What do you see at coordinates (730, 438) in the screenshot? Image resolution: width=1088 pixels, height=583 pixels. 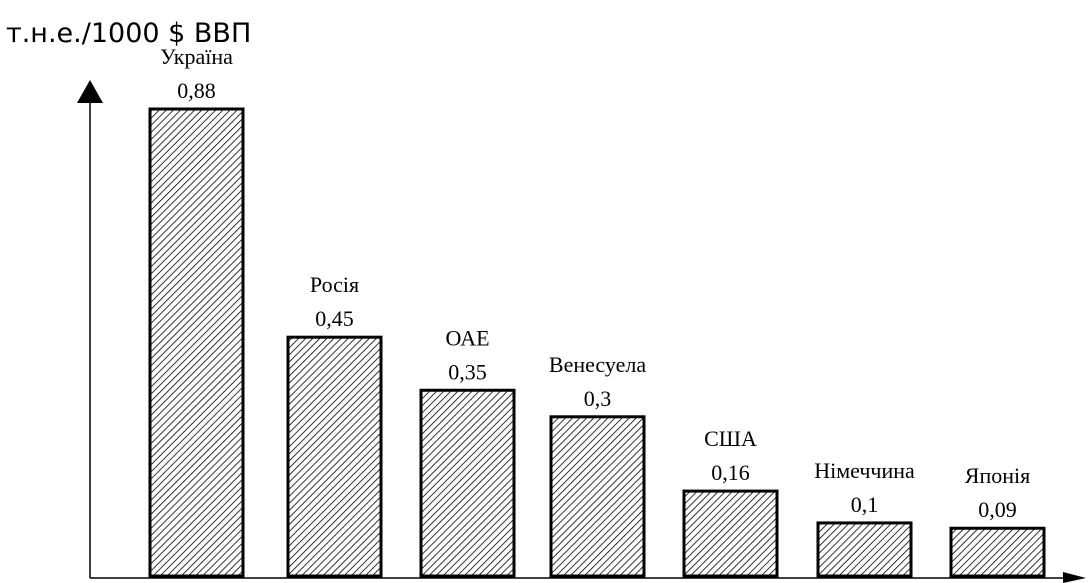 I see `bar-category-label-4: США` at bounding box center [730, 438].